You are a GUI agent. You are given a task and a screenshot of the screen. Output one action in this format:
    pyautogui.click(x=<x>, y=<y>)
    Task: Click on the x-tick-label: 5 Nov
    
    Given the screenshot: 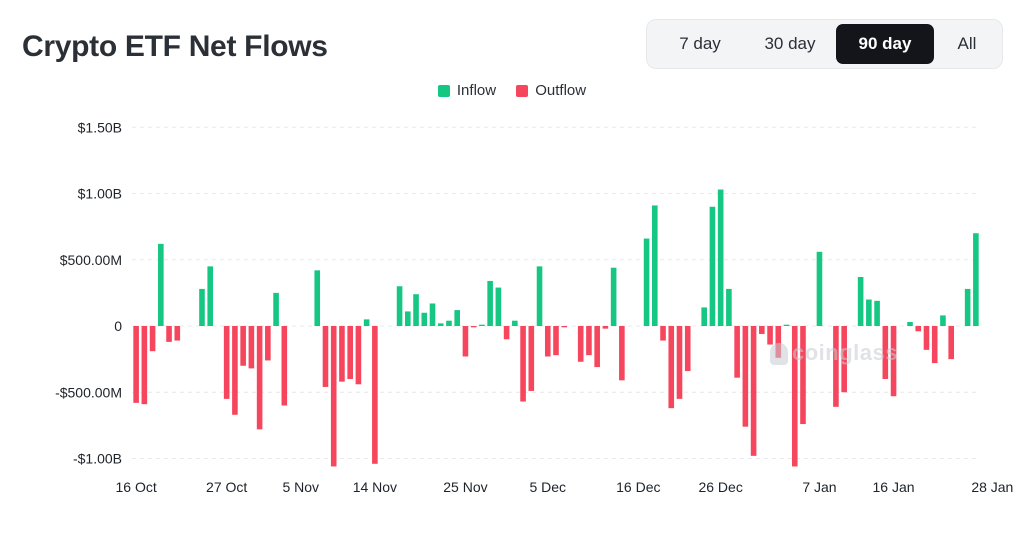 What is the action you would take?
    pyautogui.click(x=300, y=487)
    